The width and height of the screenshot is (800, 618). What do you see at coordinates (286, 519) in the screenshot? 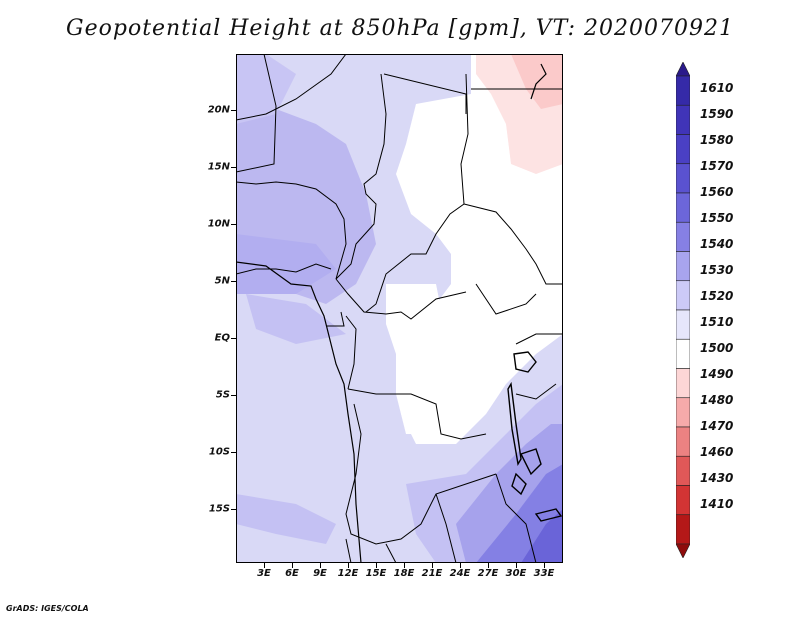
I see `field-southwest-patch` at bounding box center [286, 519].